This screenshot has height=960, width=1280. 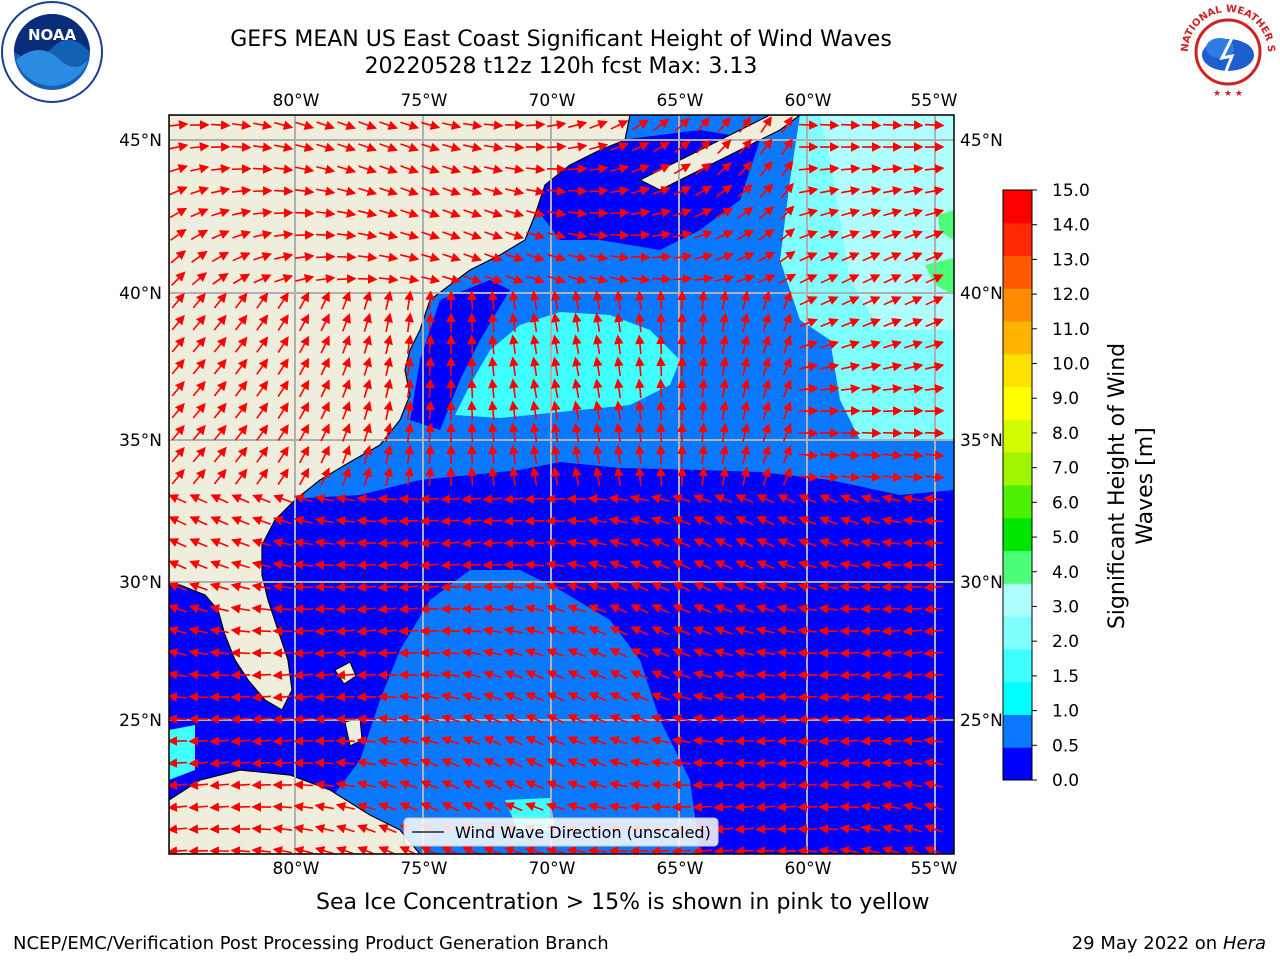 What do you see at coordinates (140, 583) in the screenshot?
I see `lat-label-left: 30°N` at bounding box center [140, 583].